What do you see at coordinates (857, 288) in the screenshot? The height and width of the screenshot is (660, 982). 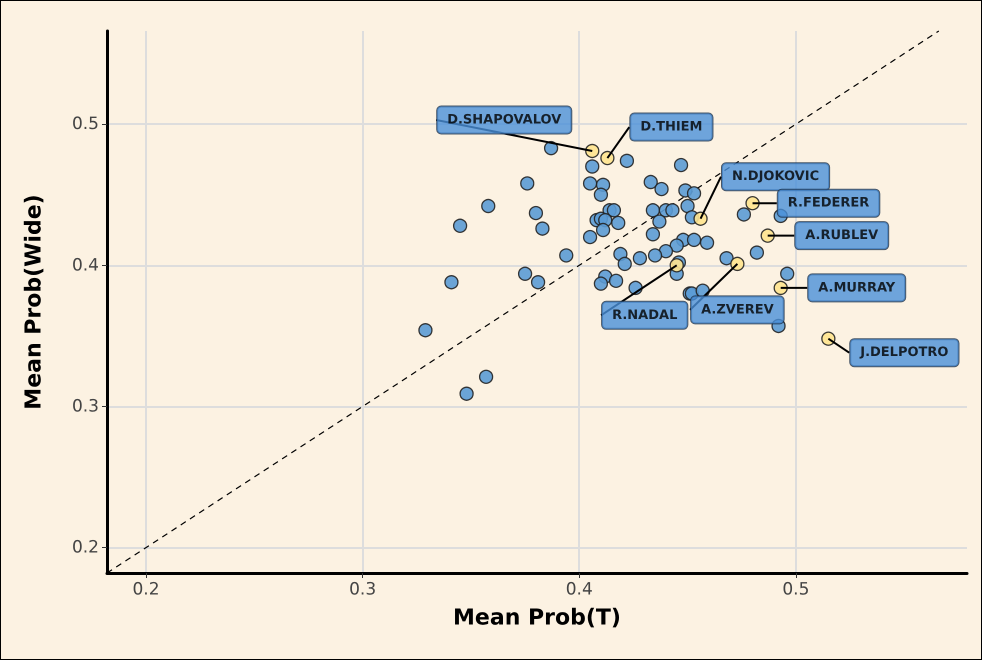 I see `annotation: A.MURRAY` at bounding box center [857, 288].